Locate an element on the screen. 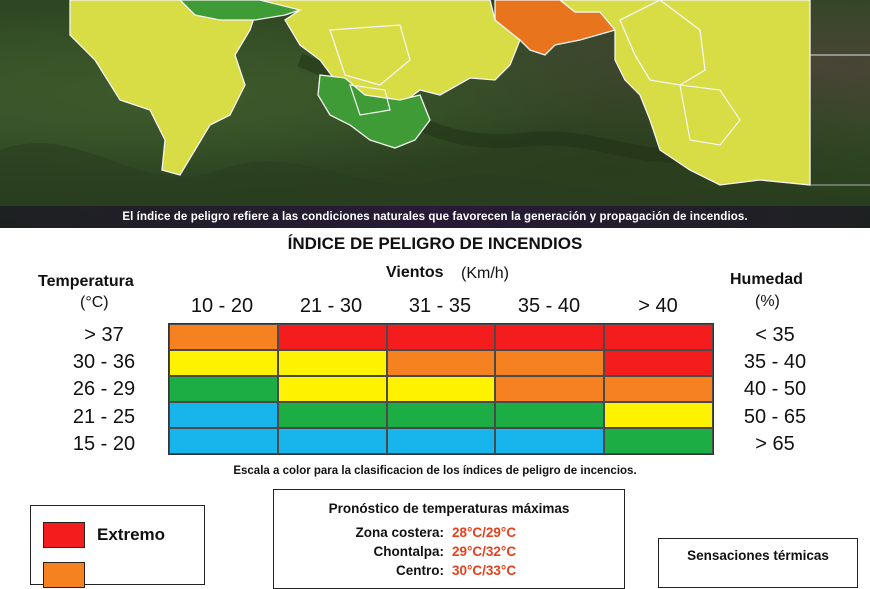 The image size is (870, 589). humidity-title: Humedad is located at coordinates (766, 279).